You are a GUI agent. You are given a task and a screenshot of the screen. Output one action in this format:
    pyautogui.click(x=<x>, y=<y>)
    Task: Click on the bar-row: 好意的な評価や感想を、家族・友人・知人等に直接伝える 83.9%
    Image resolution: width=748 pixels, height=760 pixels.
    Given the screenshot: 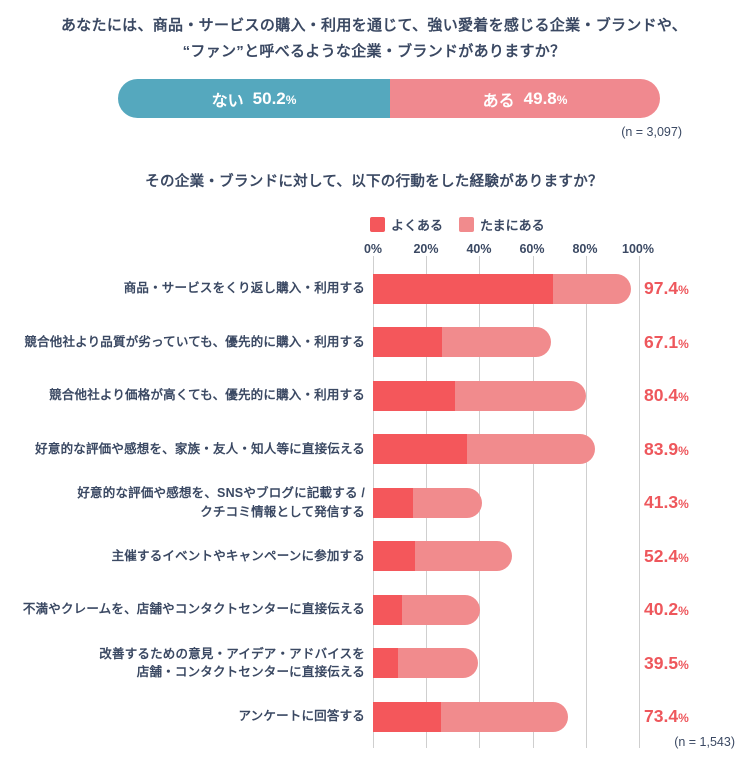 What is the action you would take?
    pyautogui.click(x=374, y=450)
    